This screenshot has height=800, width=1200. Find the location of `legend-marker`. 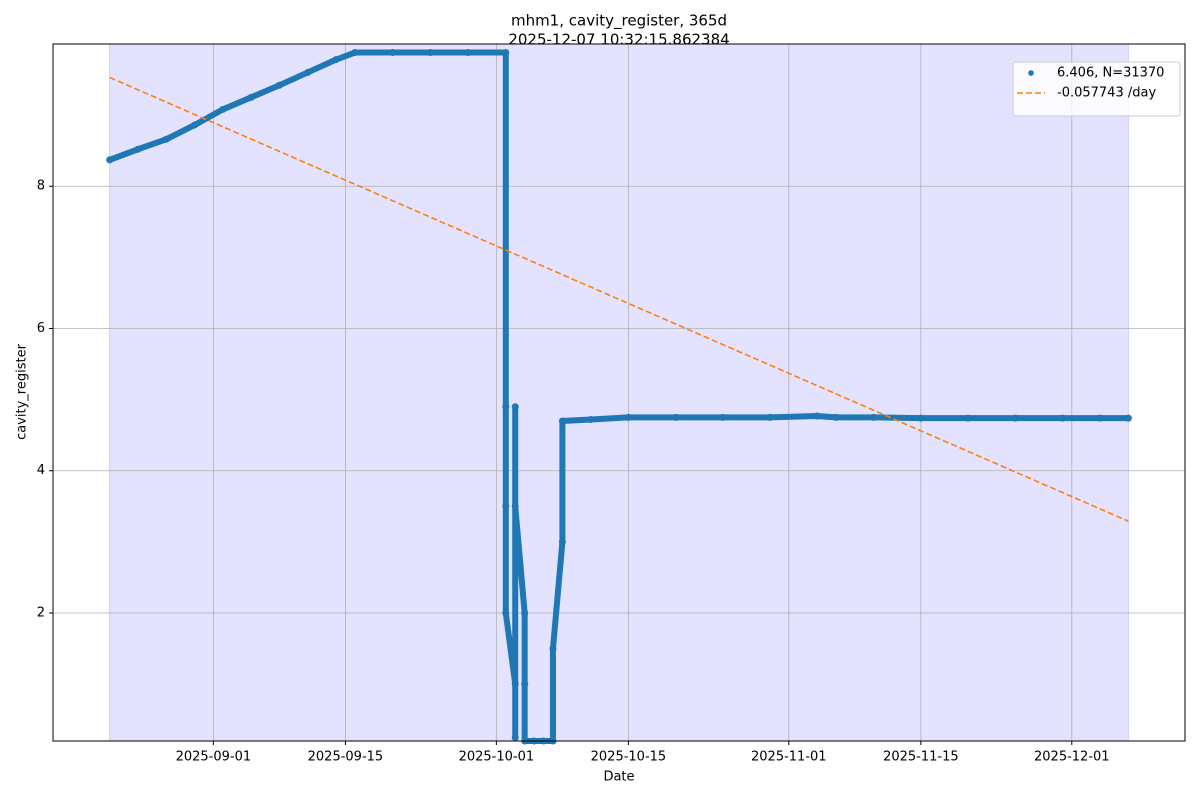

legend-marker is located at coordinates (1031, 73).